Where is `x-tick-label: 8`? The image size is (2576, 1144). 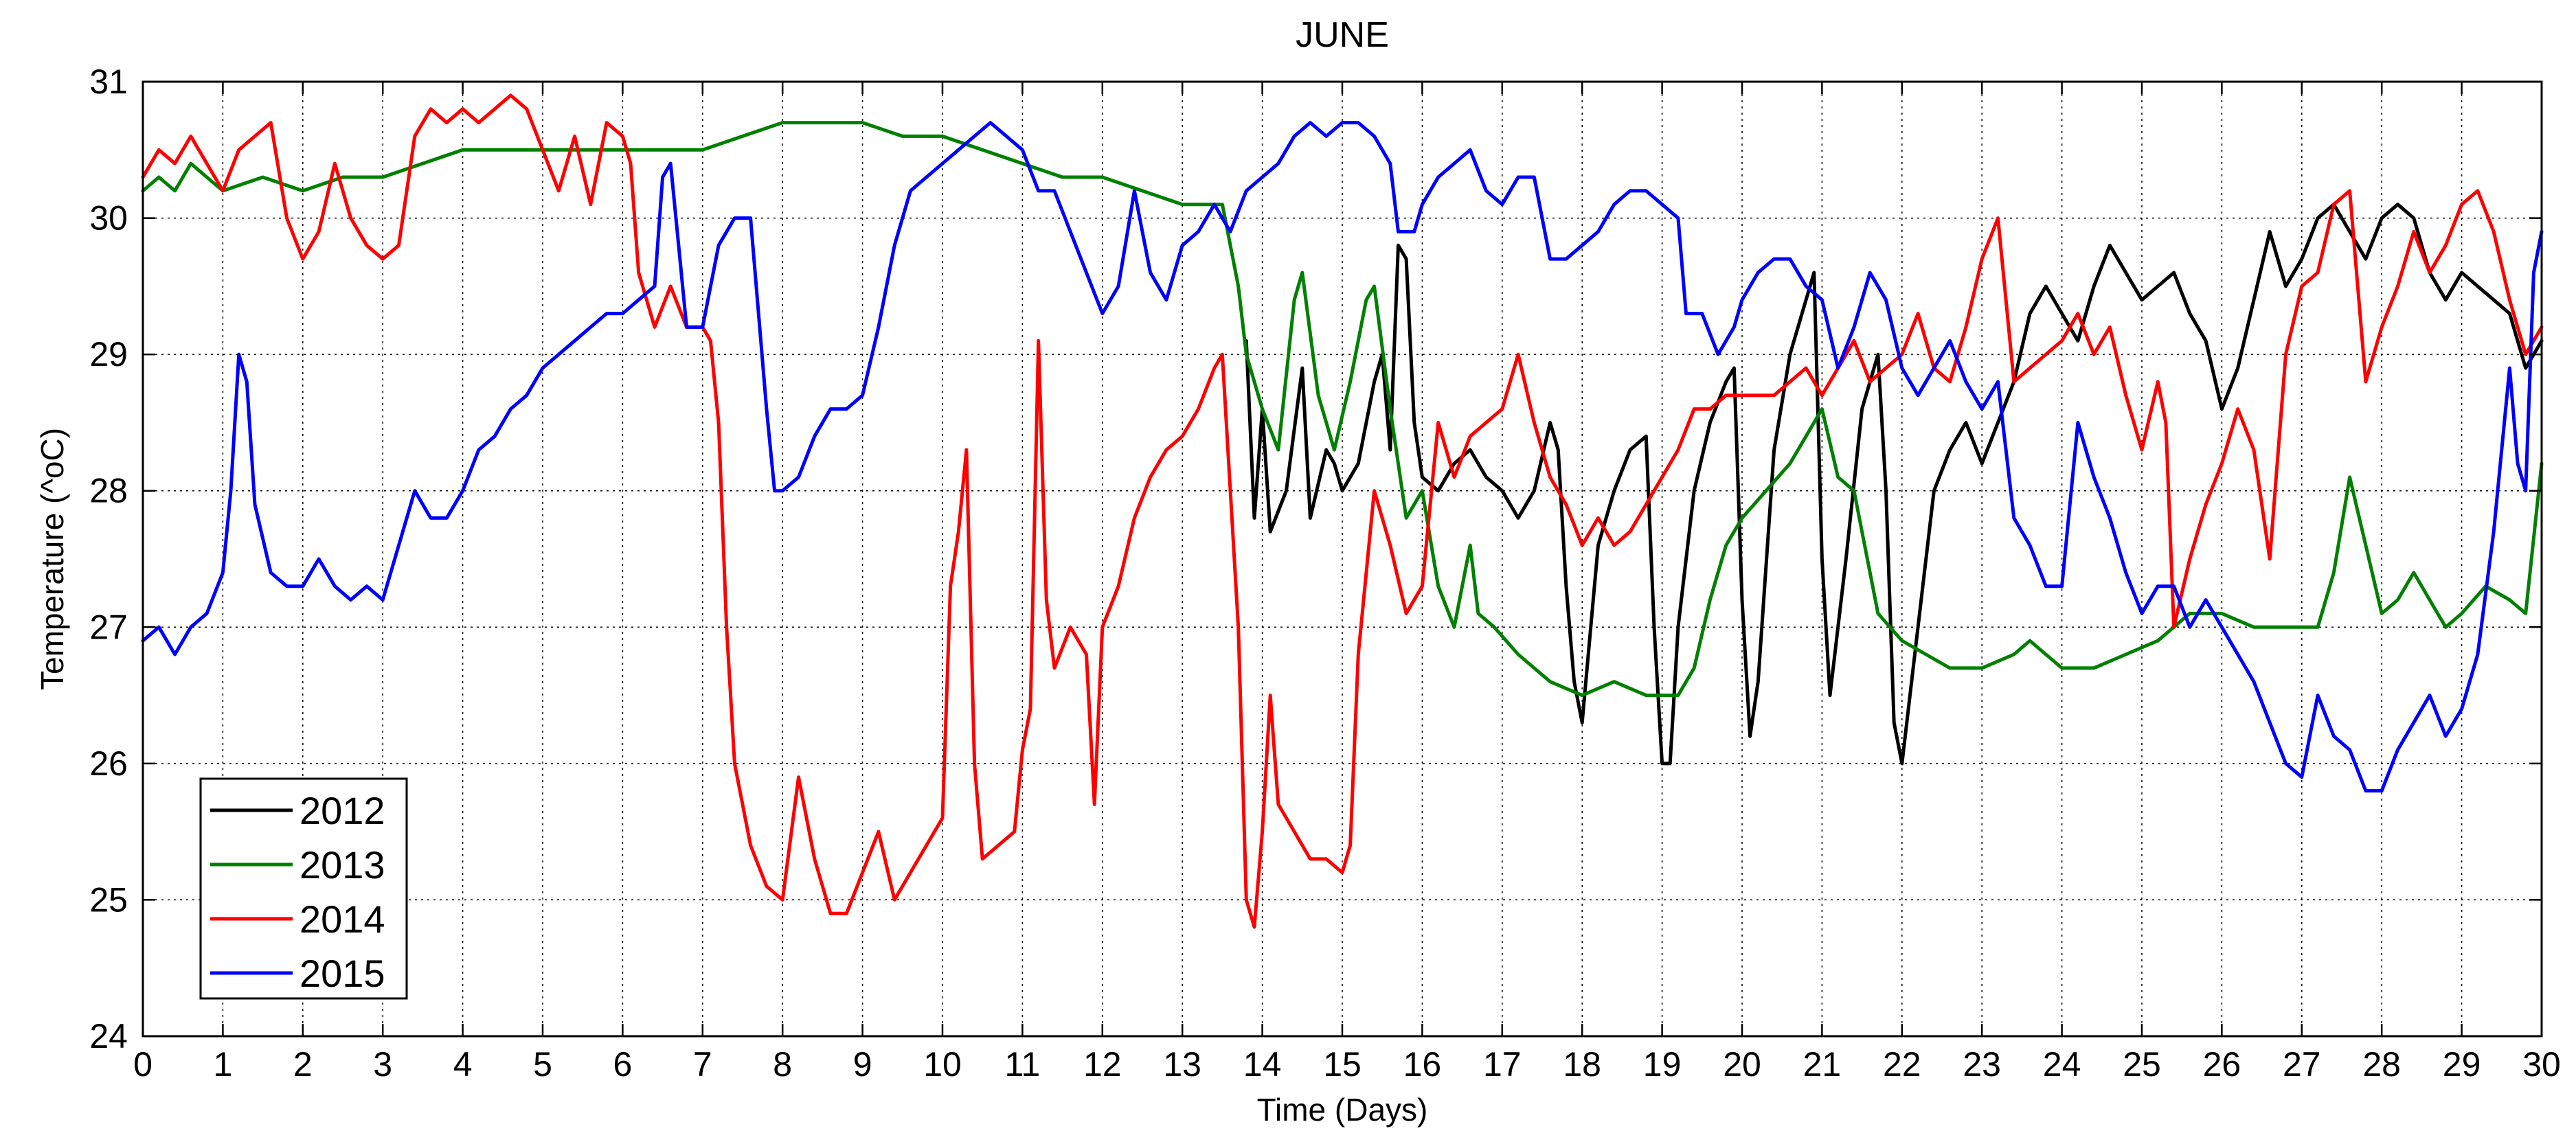
x-tick-label: 8 is located at coordinates (782, 1064).